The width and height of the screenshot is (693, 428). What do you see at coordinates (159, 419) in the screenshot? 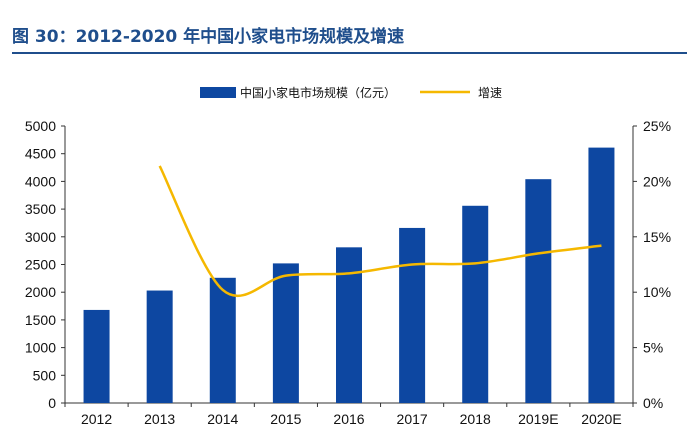
I see `x-tick-label: 2013` at bounding box center [159, 419].